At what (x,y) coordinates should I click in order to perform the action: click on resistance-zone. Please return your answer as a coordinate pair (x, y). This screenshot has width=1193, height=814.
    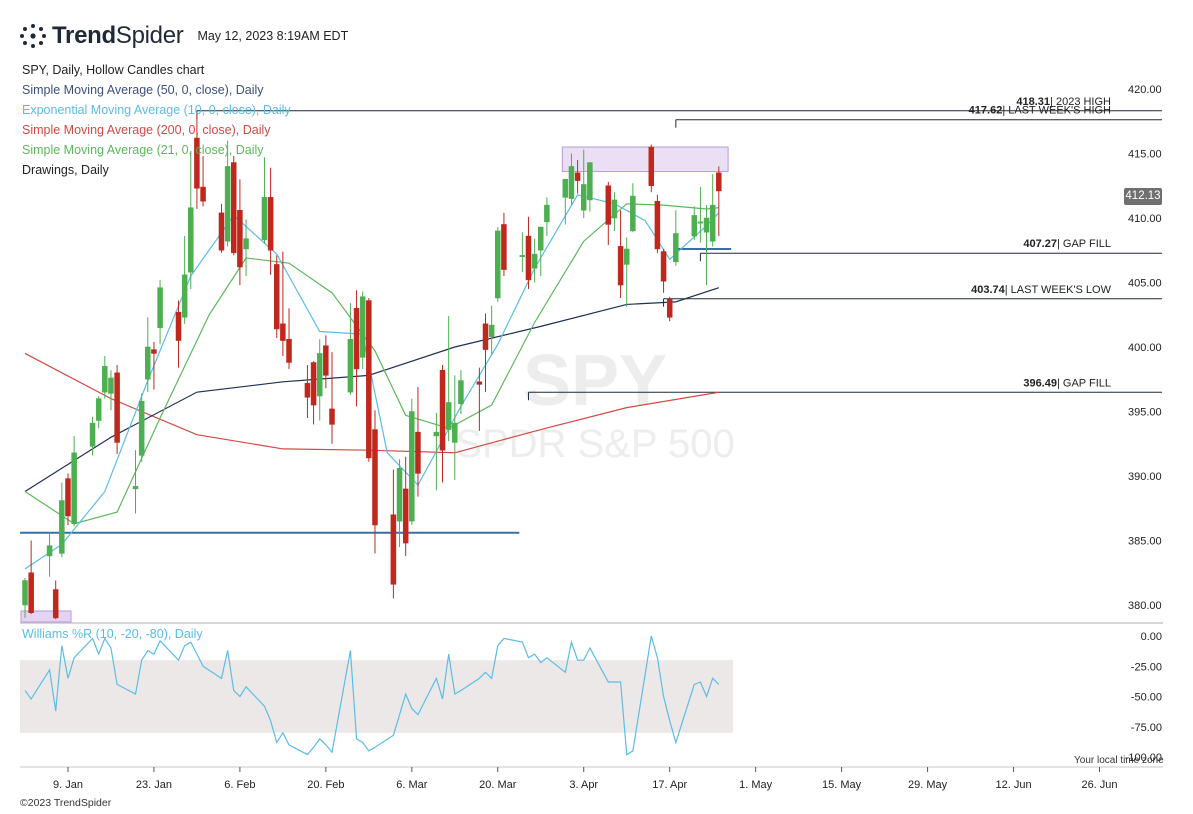
    Looking at the image, I should click on (645, 159).